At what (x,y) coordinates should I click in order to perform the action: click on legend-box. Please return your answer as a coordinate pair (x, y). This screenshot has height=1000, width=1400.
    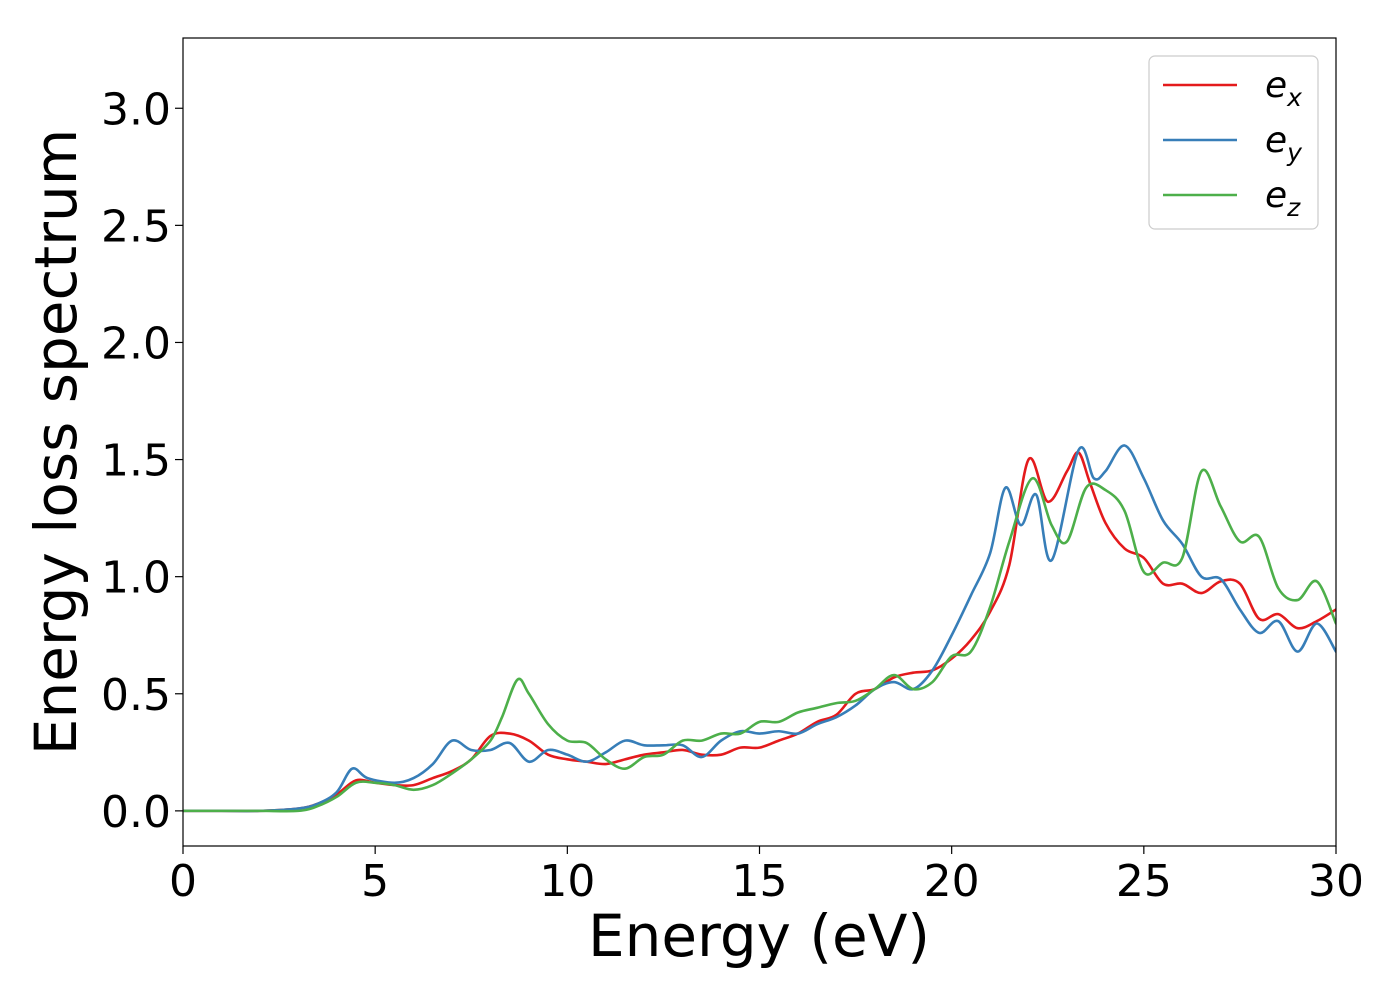
    Looking at the image, I should click on (1233, 142).